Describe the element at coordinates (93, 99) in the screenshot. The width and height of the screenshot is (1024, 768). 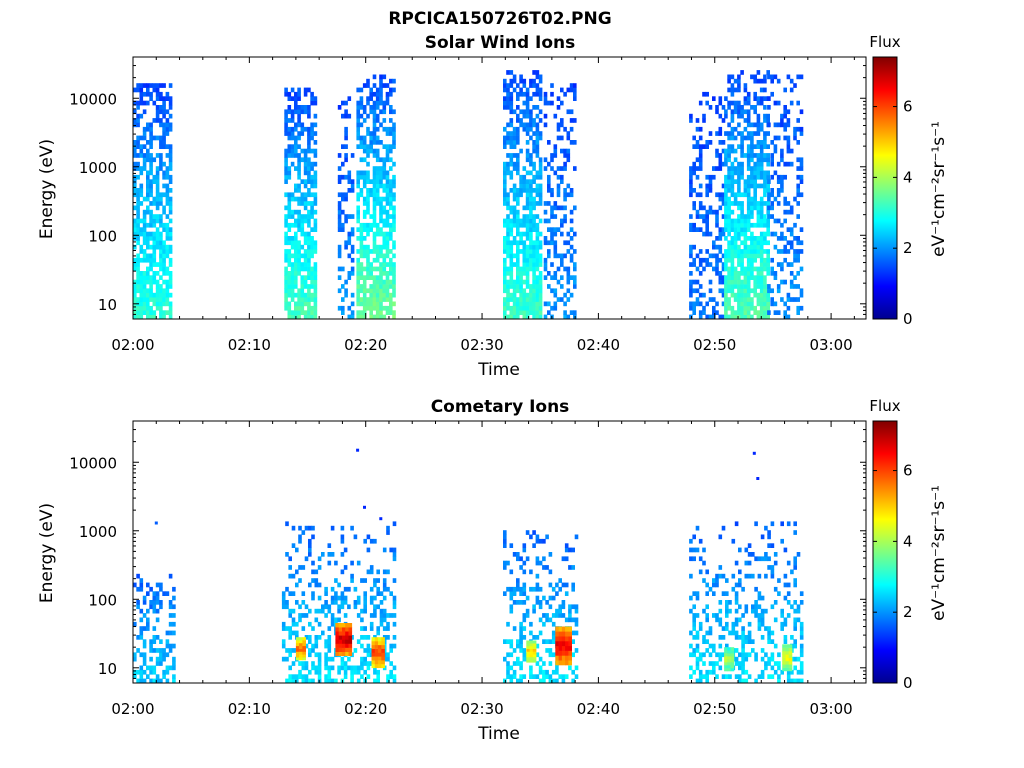
I see `y-tick-label: 10000` at that location.